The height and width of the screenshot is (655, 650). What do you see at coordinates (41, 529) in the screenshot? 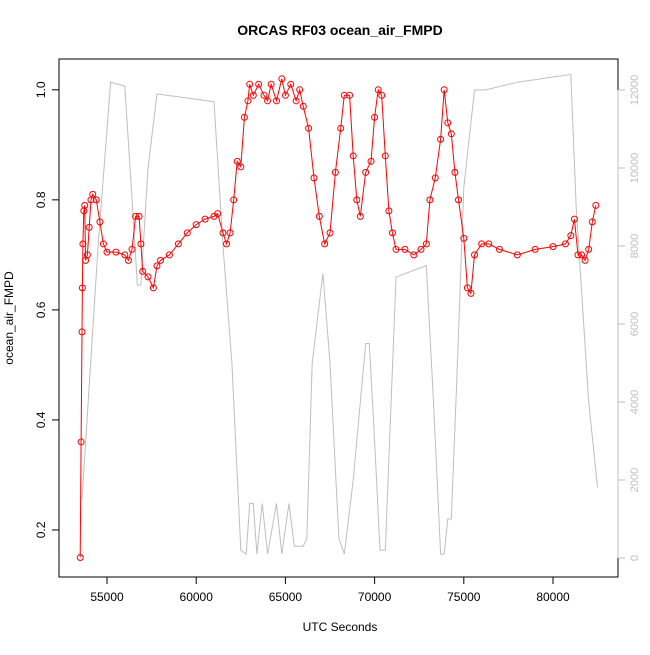
I see `y-tick-label: 0.2` at bounding box center [41, 529].